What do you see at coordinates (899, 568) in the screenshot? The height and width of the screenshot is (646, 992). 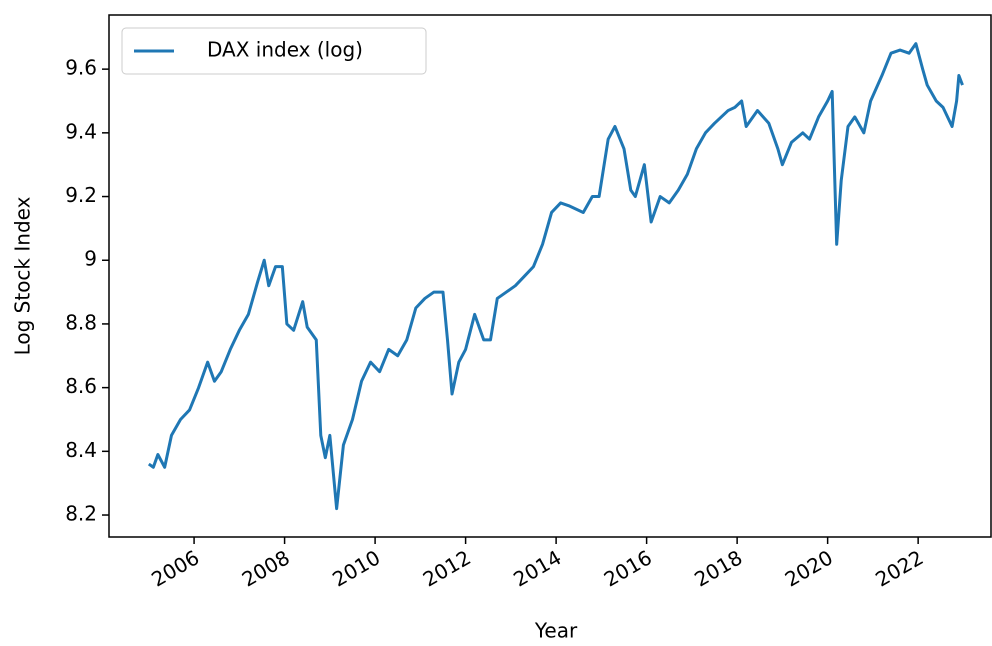 I see `x-tick-label: 2022` at bounding box center [899, 568].